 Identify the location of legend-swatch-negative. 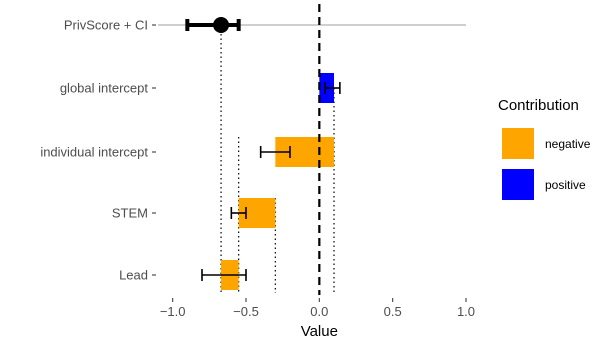
(518, 143).